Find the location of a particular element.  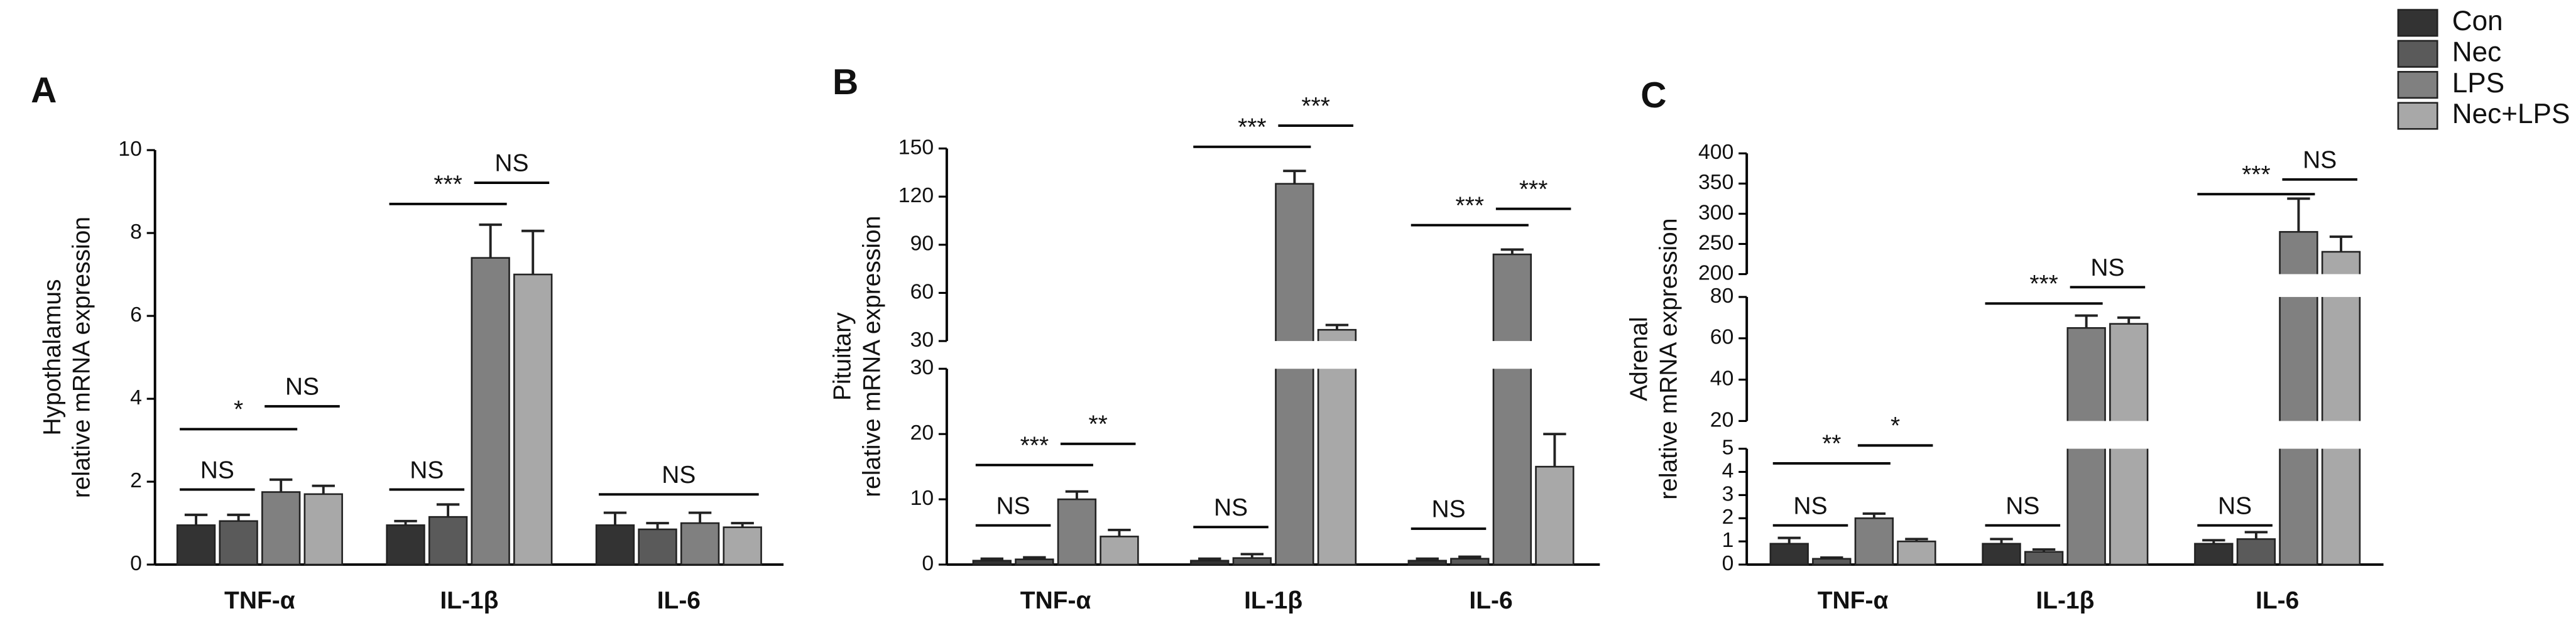

y-tick-label: 40 is located at coordinates (1722, 378).